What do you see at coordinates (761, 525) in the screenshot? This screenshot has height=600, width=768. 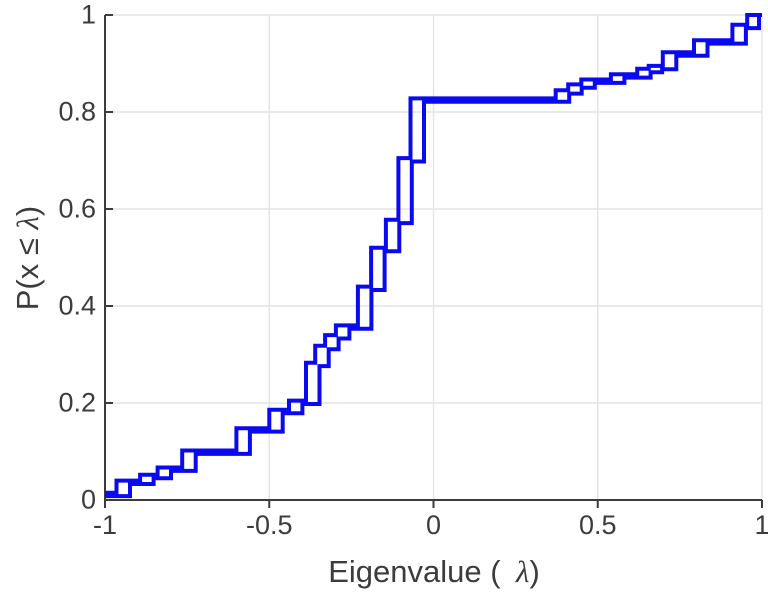 I see `x-tick-label: 1` at bounding box center [761, 525].